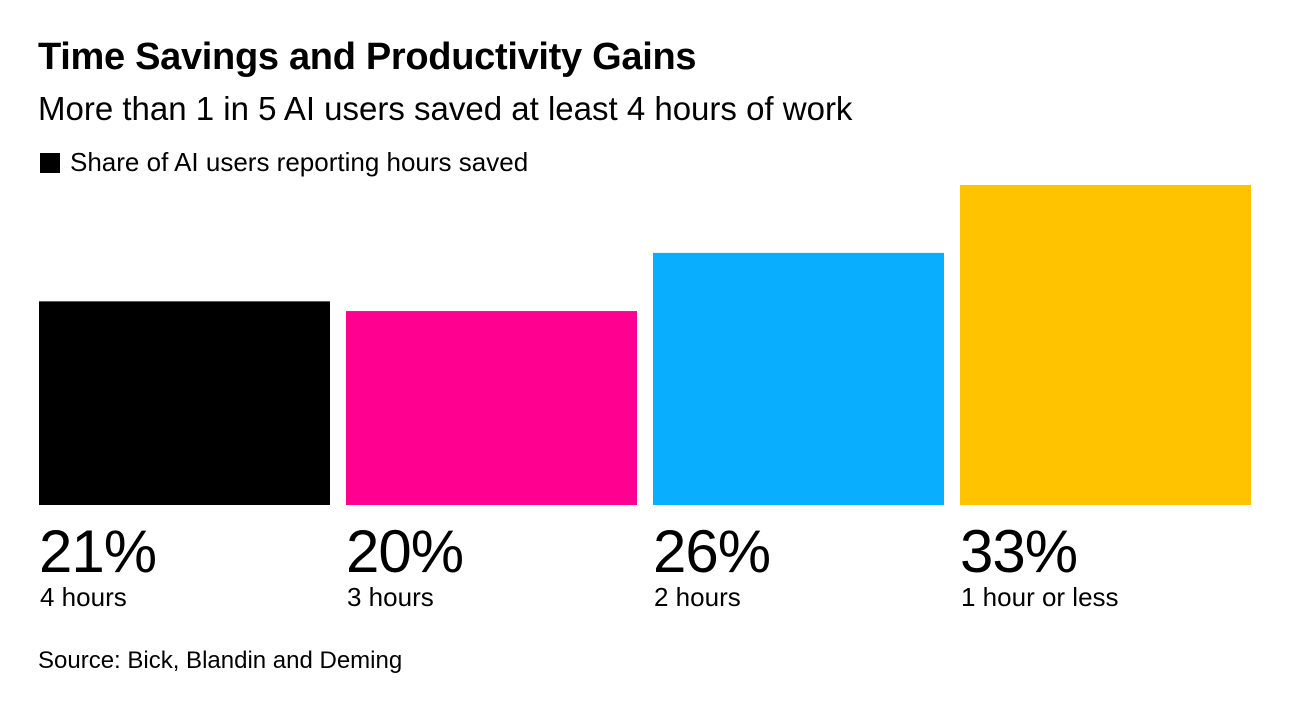 Image resolution: width=1306 pixels, height=718 pixels. I want to click on legend-label: Share of AI users reporting hours saved, so click(299, 162).